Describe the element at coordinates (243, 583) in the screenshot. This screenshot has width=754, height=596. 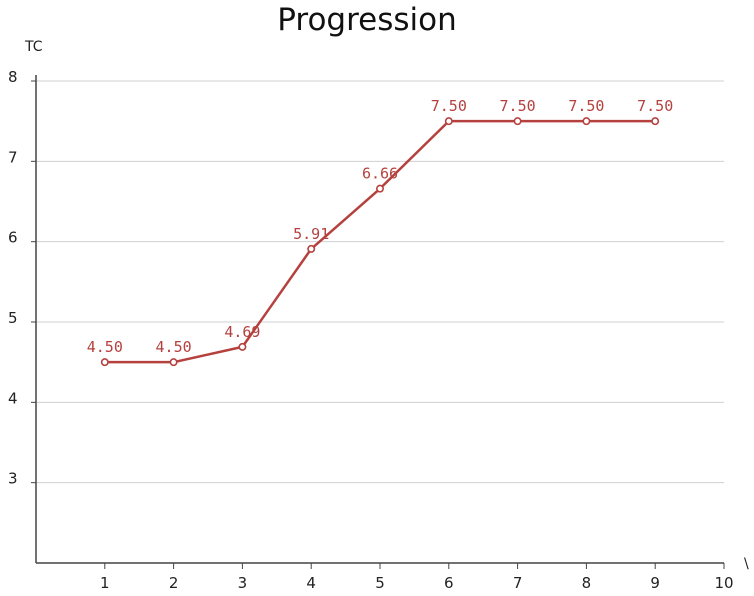
I see `x-tick-label: 3` at that location.